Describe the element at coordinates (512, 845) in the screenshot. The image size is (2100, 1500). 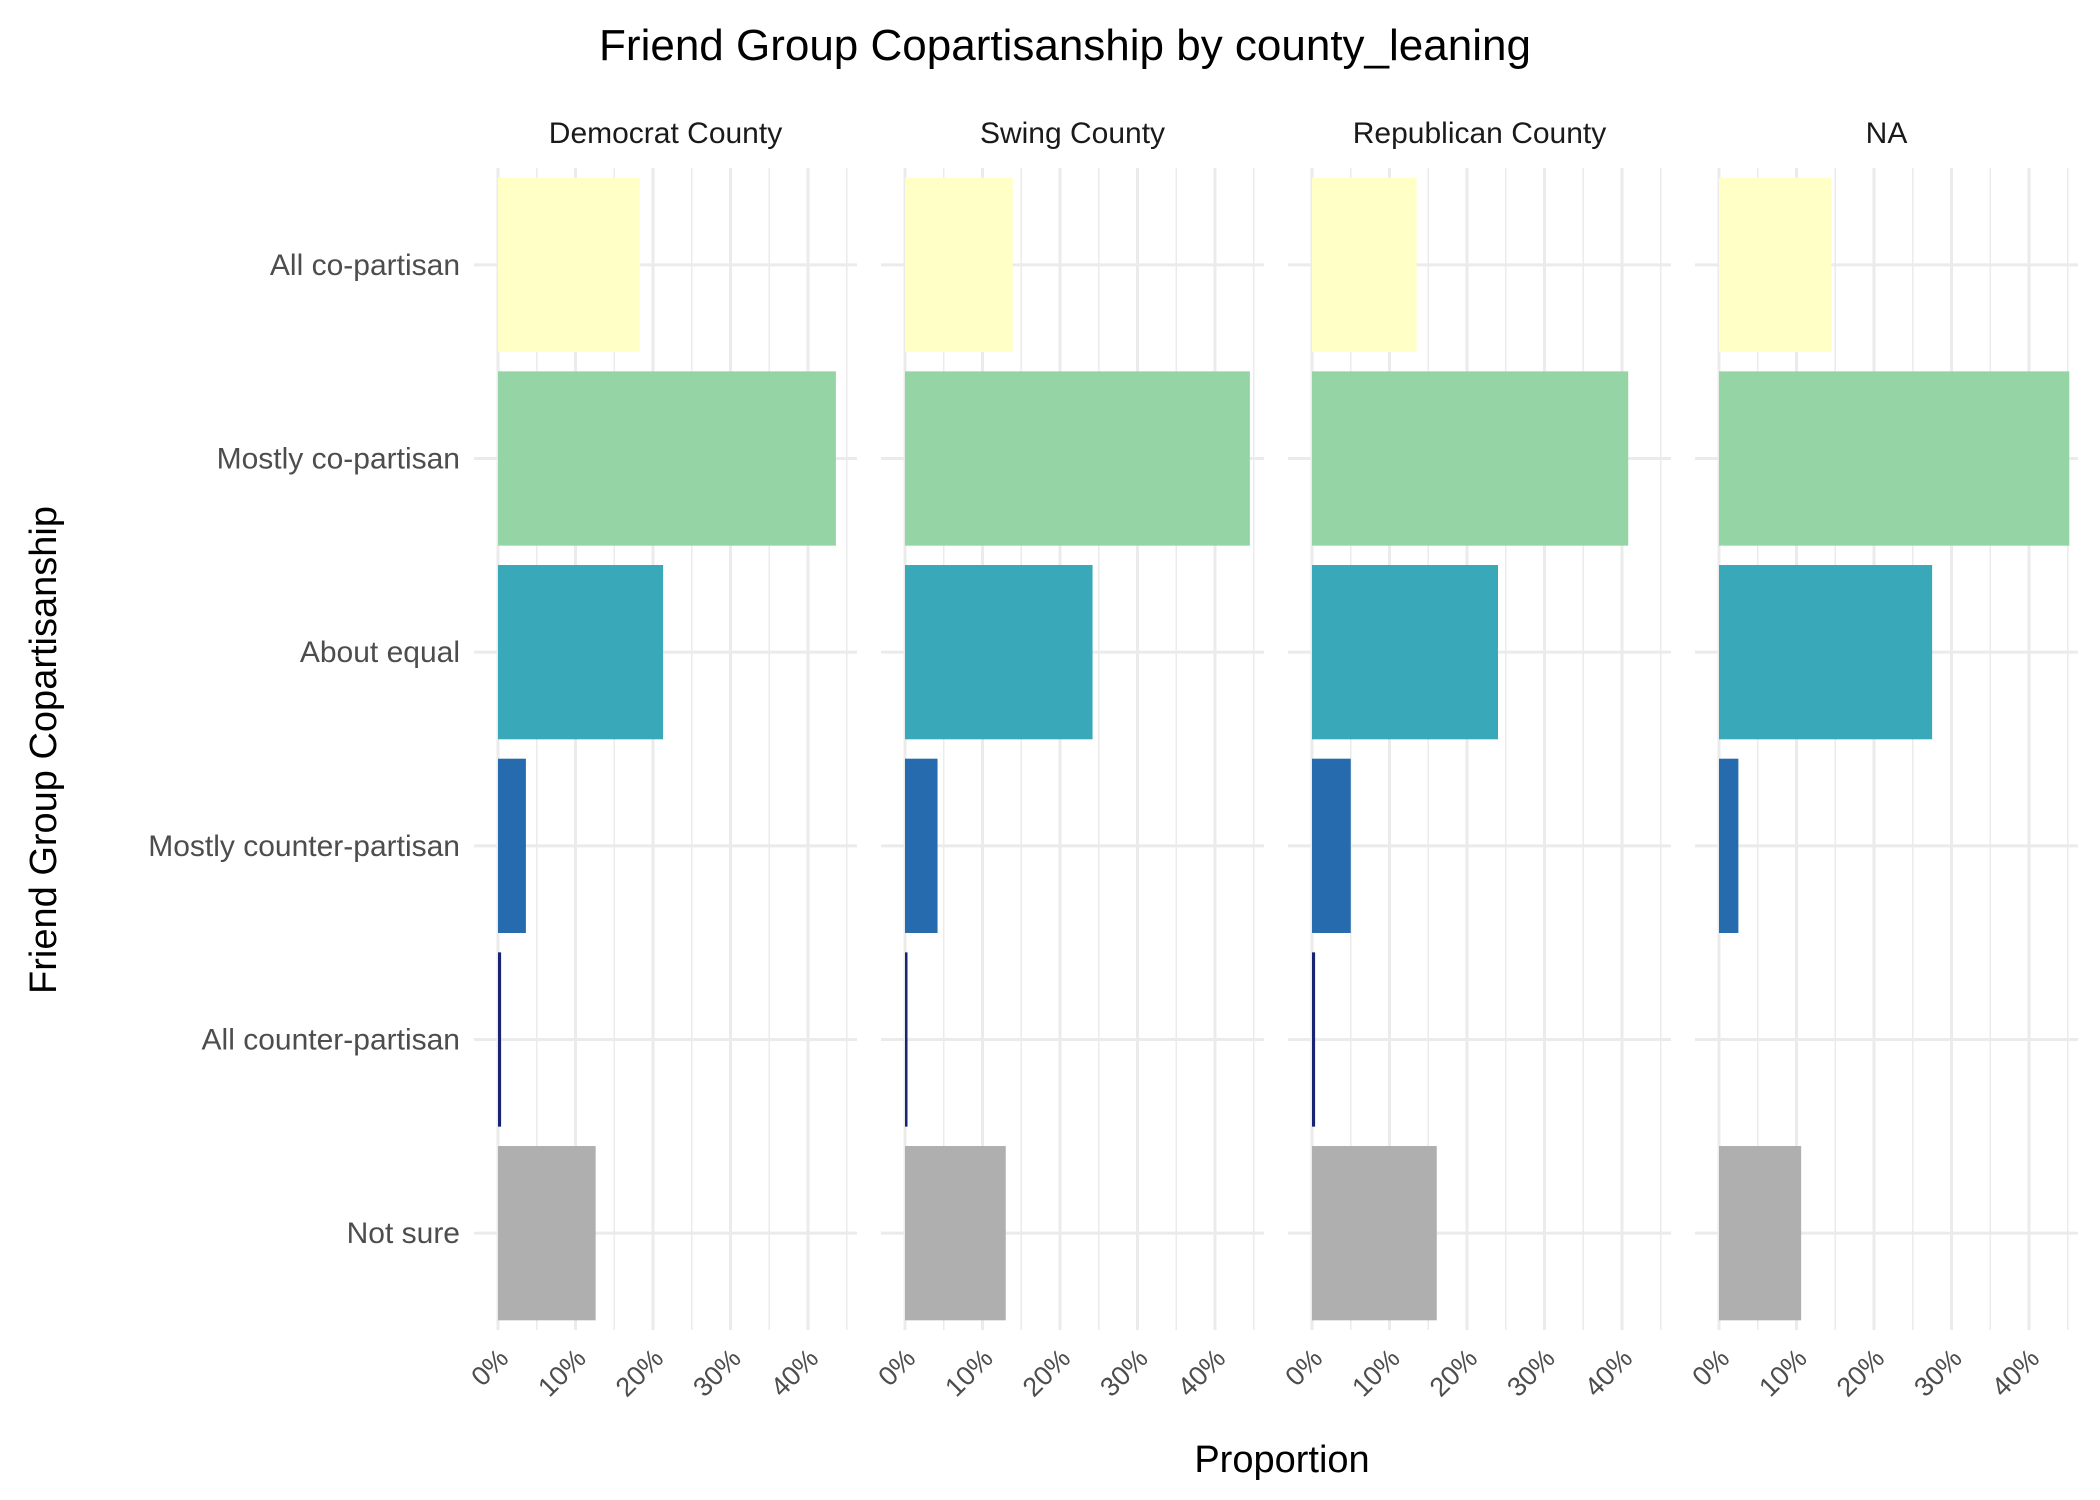
I see `bar-democrat-county-mostly-counter-partisan` at that location.